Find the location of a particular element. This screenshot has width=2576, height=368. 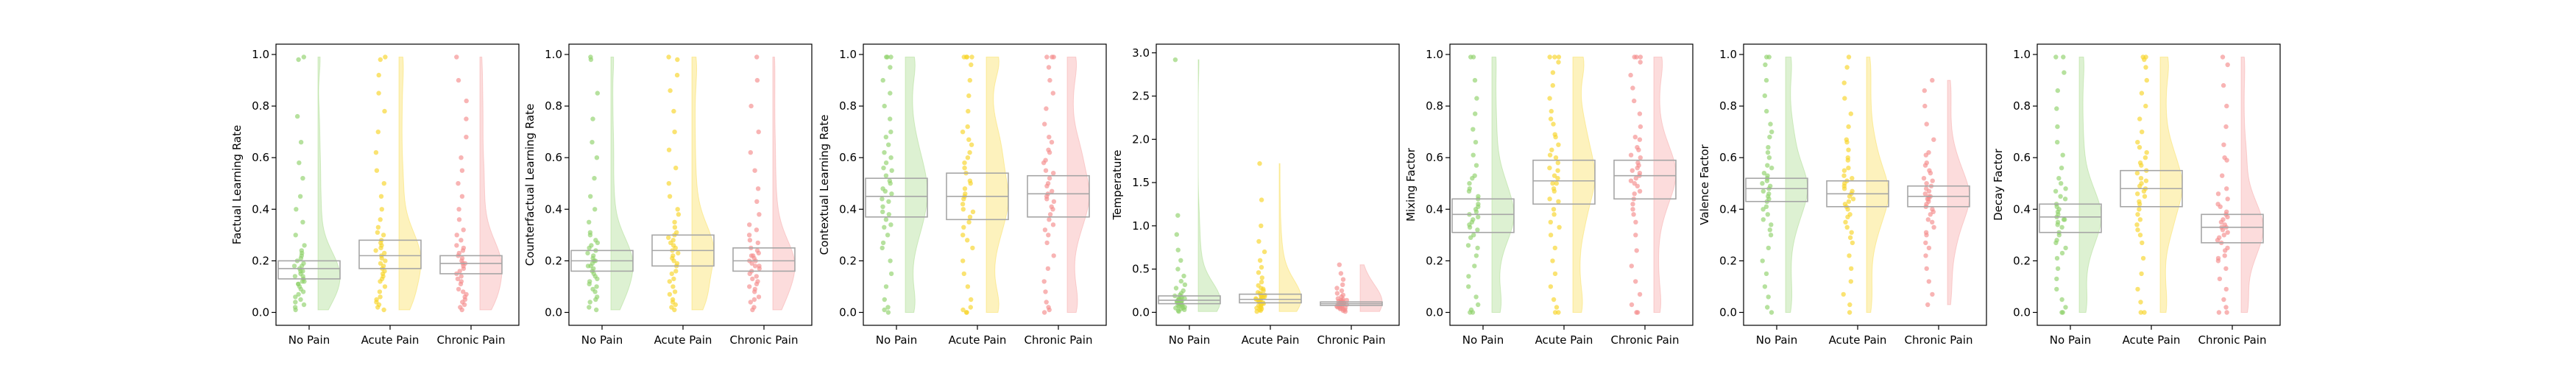

y-tick-label: 1.5 is located at coordinates (1141, 182).